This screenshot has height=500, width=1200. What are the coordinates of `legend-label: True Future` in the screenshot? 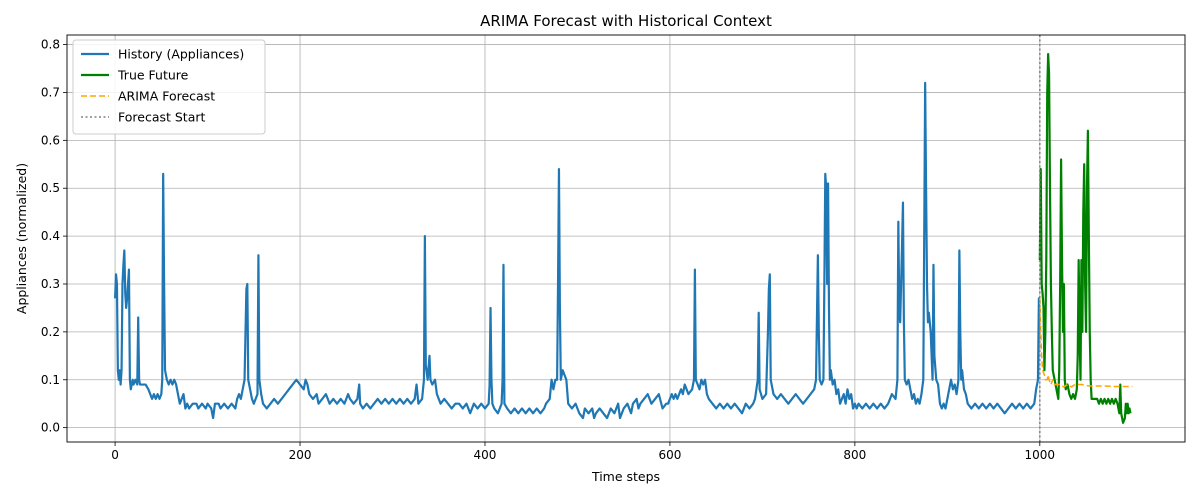 It's located at (153, 75).